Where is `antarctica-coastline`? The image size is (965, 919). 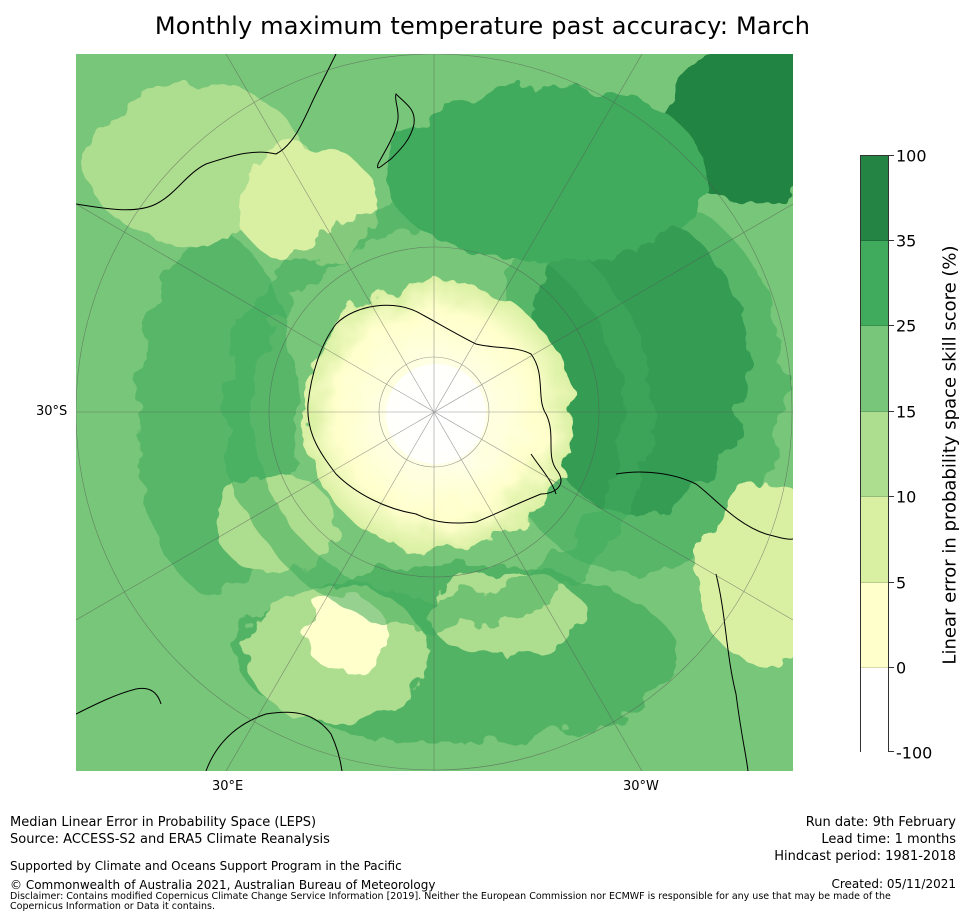
antarctica-coastline is located at coordinates (434, 414).